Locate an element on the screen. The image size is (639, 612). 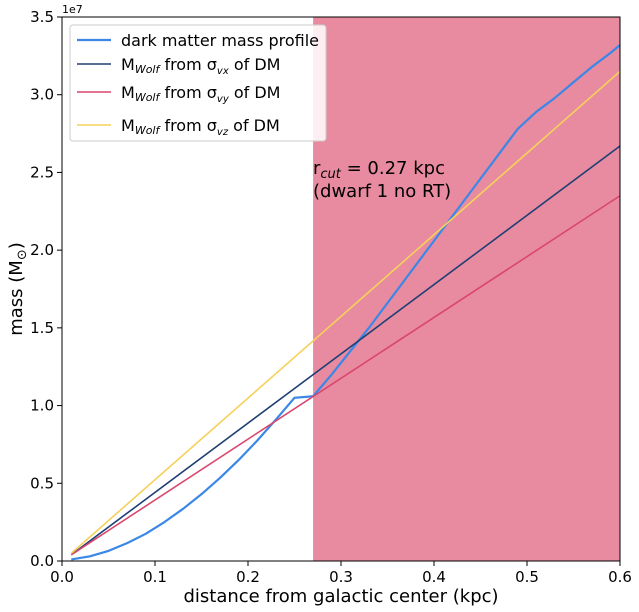
annotation-cut: cut is located at coordinates (330, 174).